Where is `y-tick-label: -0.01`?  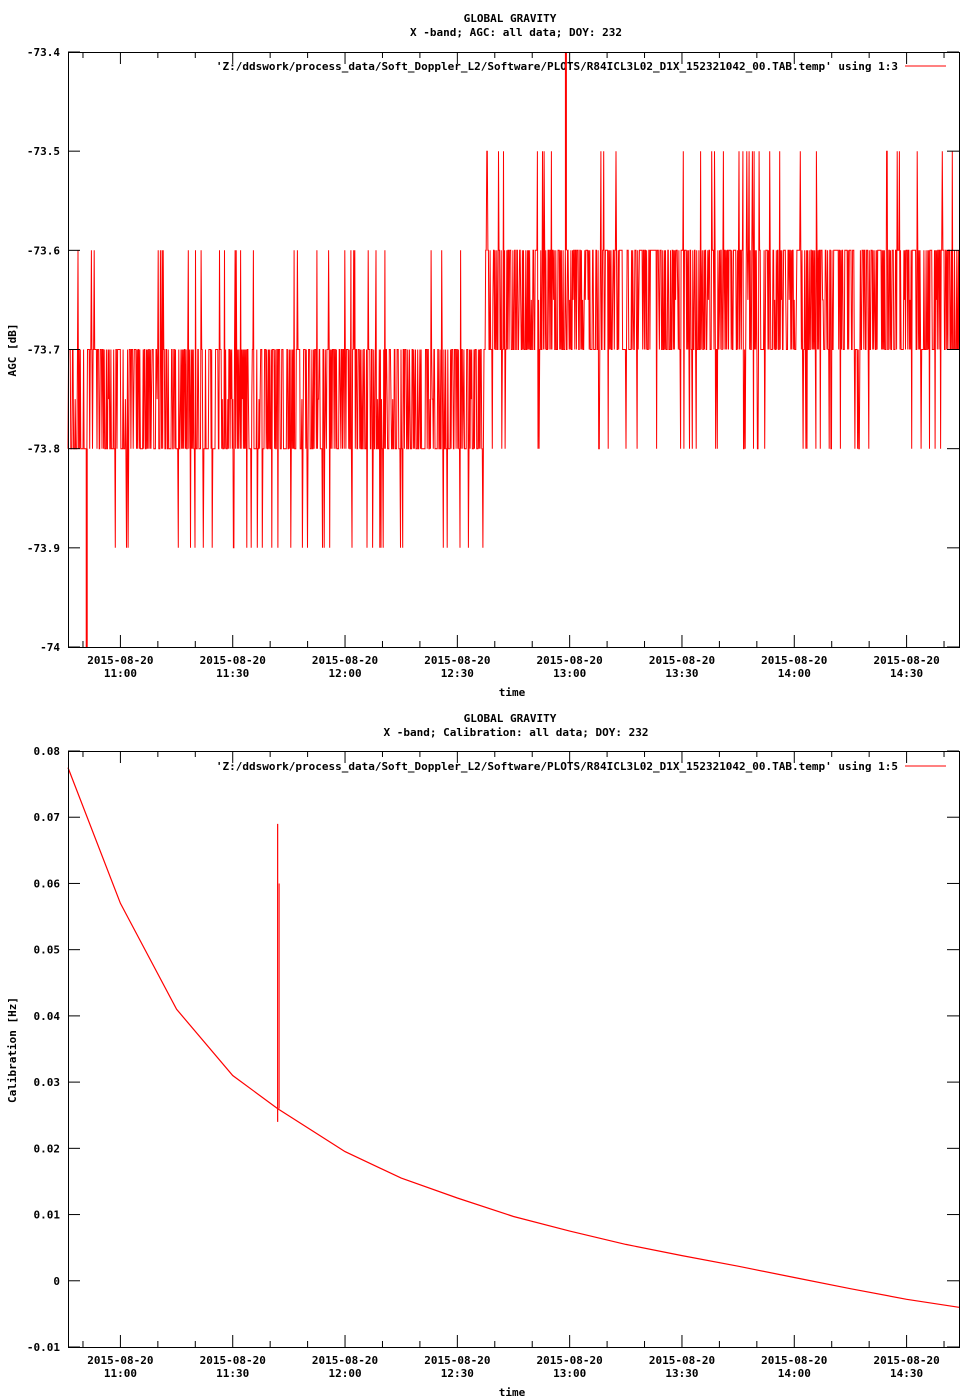 y-tick-label: -0.01 is located at coordinates (43, 1347).